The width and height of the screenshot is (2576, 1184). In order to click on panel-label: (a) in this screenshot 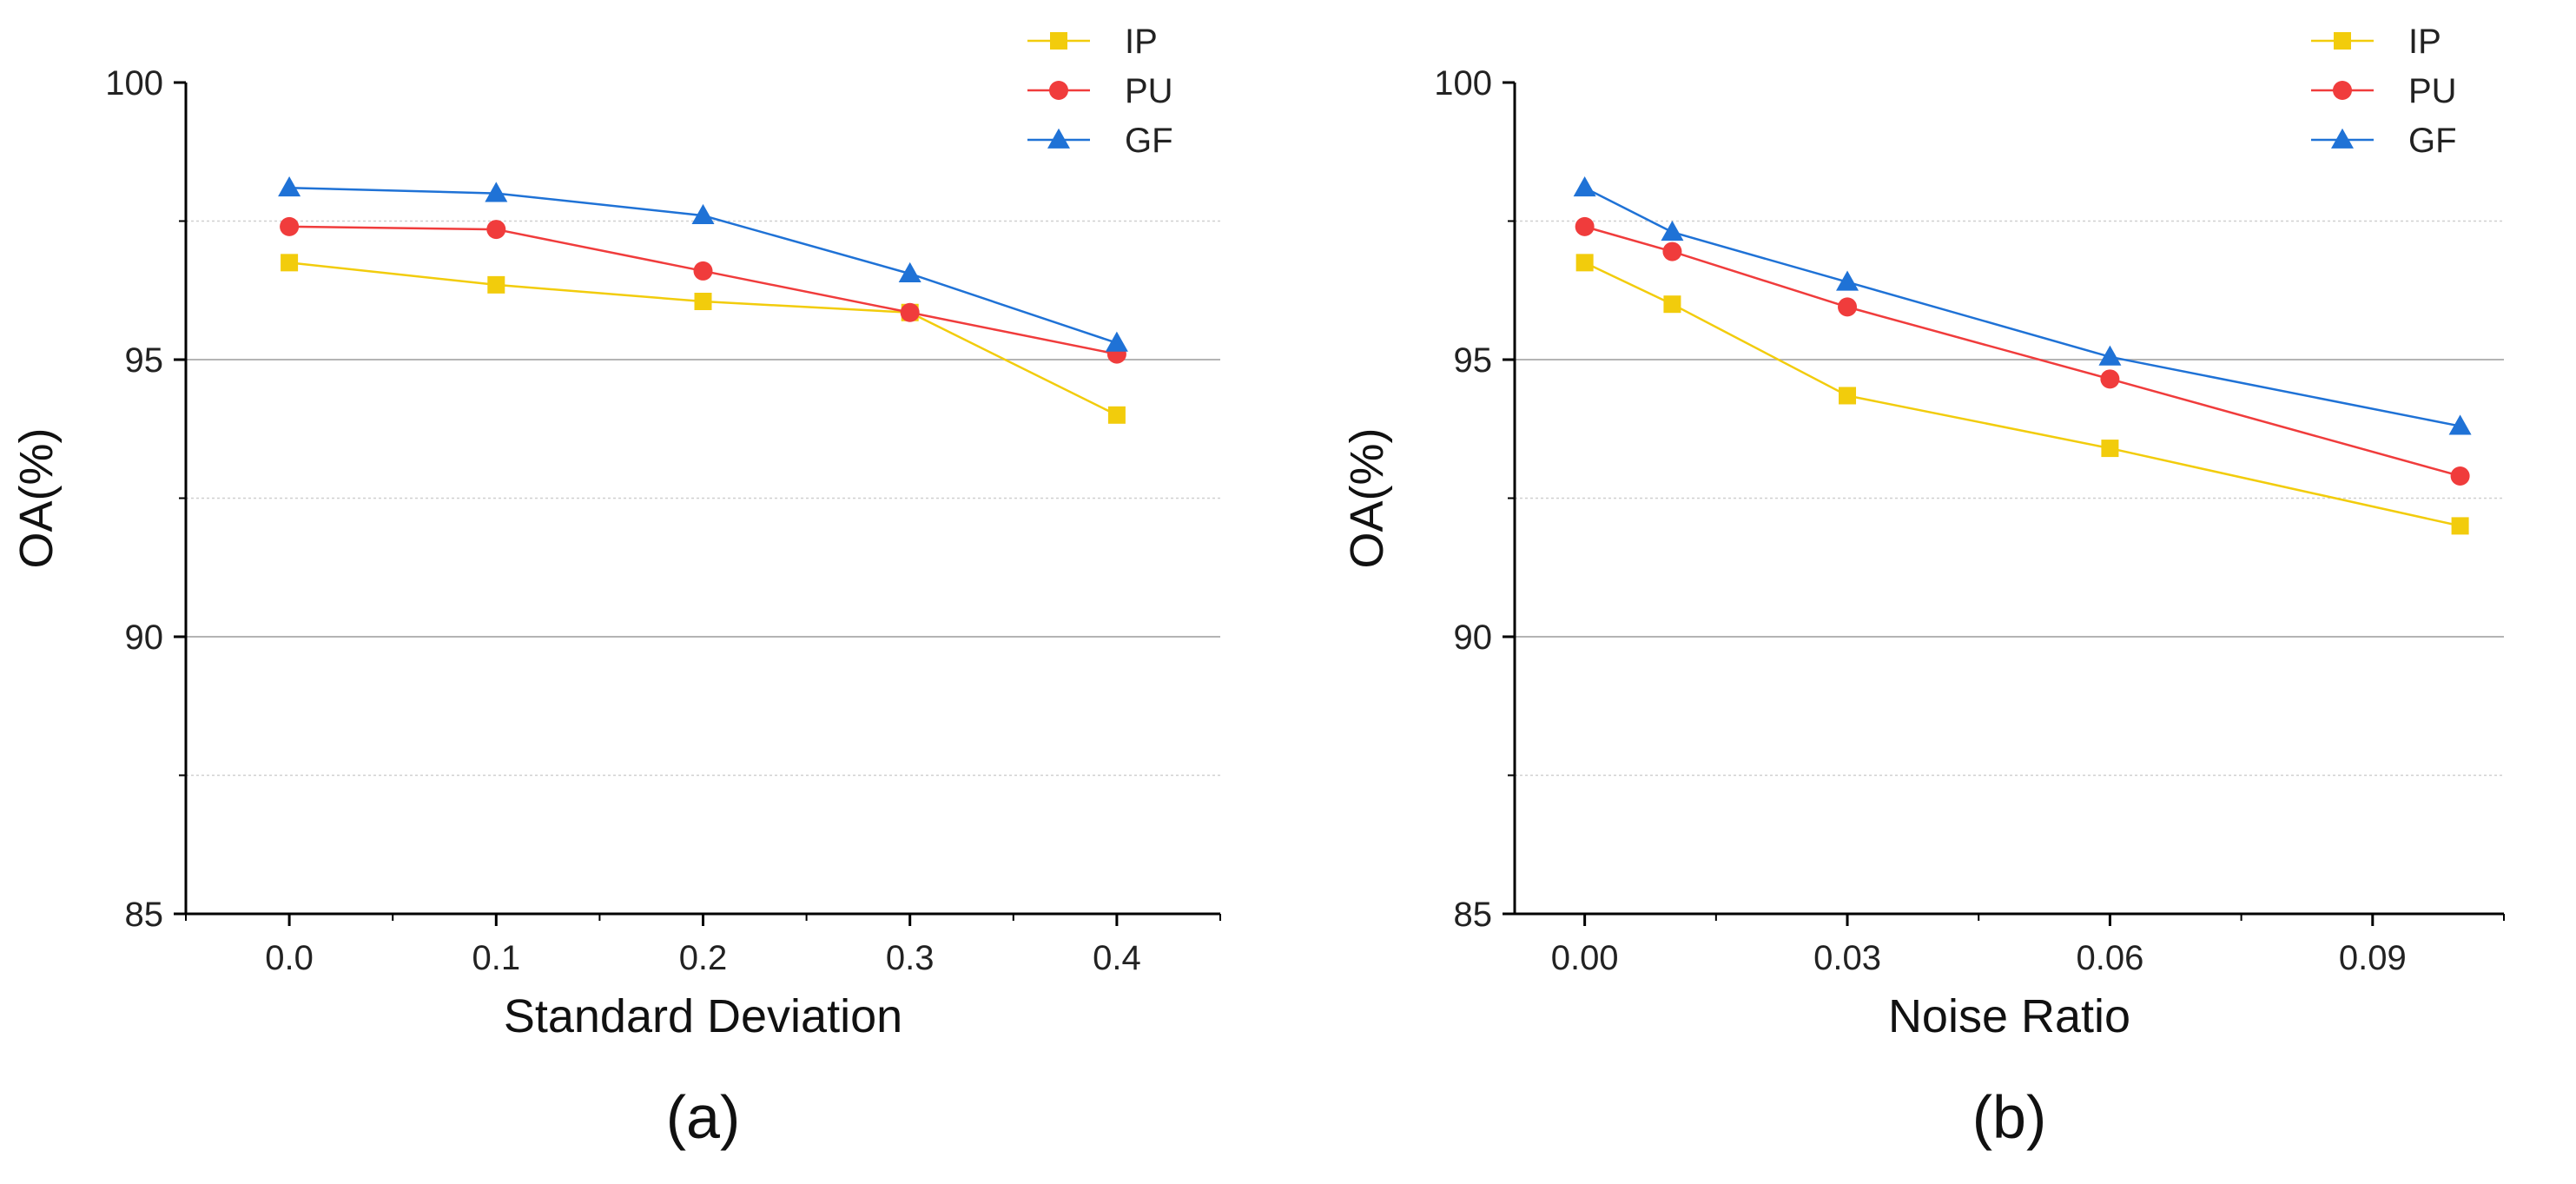, I will do `click(703, 1117)`.